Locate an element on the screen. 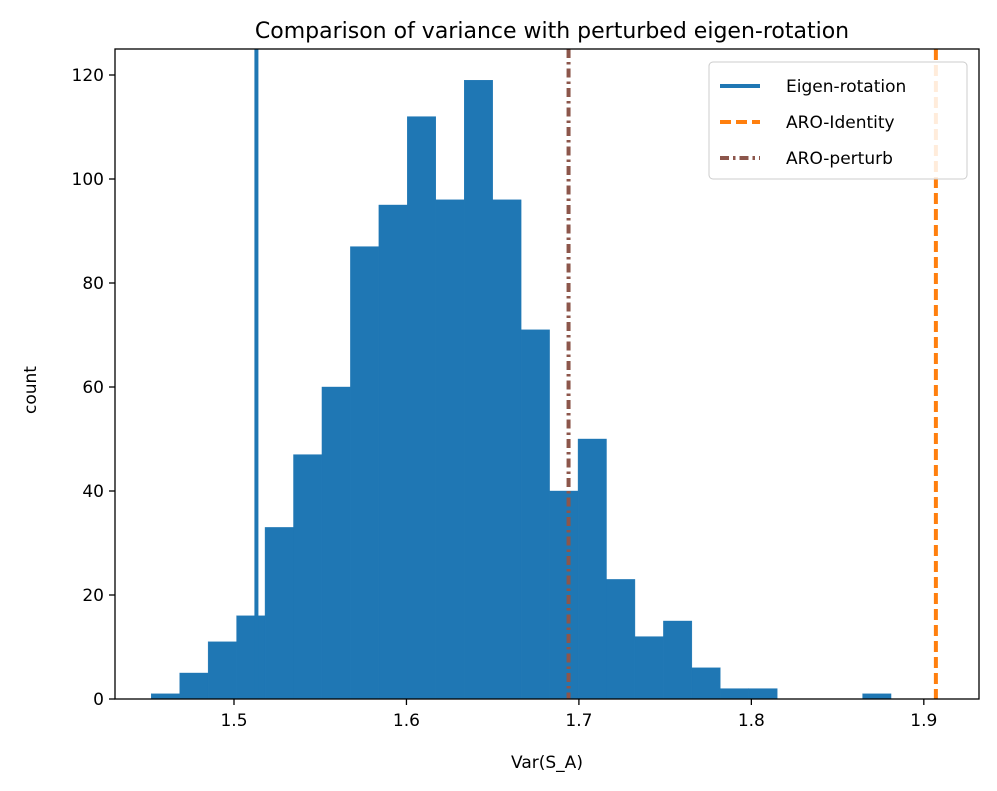 The width and height of the screenshot is (997, 791). y-tick-label: 60 is located at coordinates (93, 388).